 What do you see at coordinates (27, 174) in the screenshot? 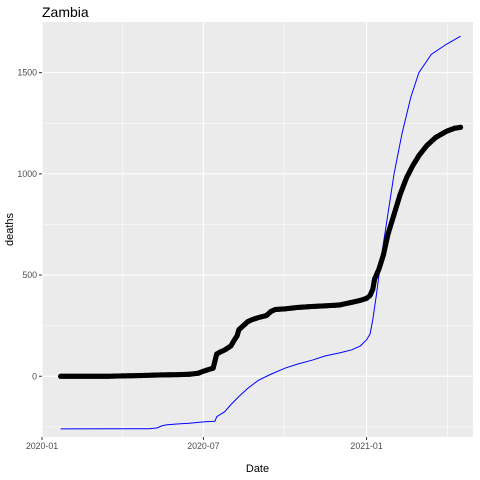
I see `y-tick-label: 1000` at bounding box center [27, 174].